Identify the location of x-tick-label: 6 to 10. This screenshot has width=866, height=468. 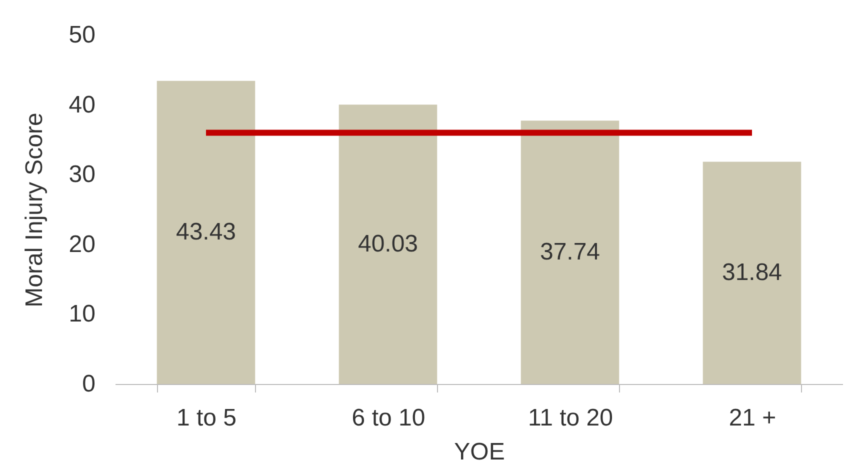
(389, 418).